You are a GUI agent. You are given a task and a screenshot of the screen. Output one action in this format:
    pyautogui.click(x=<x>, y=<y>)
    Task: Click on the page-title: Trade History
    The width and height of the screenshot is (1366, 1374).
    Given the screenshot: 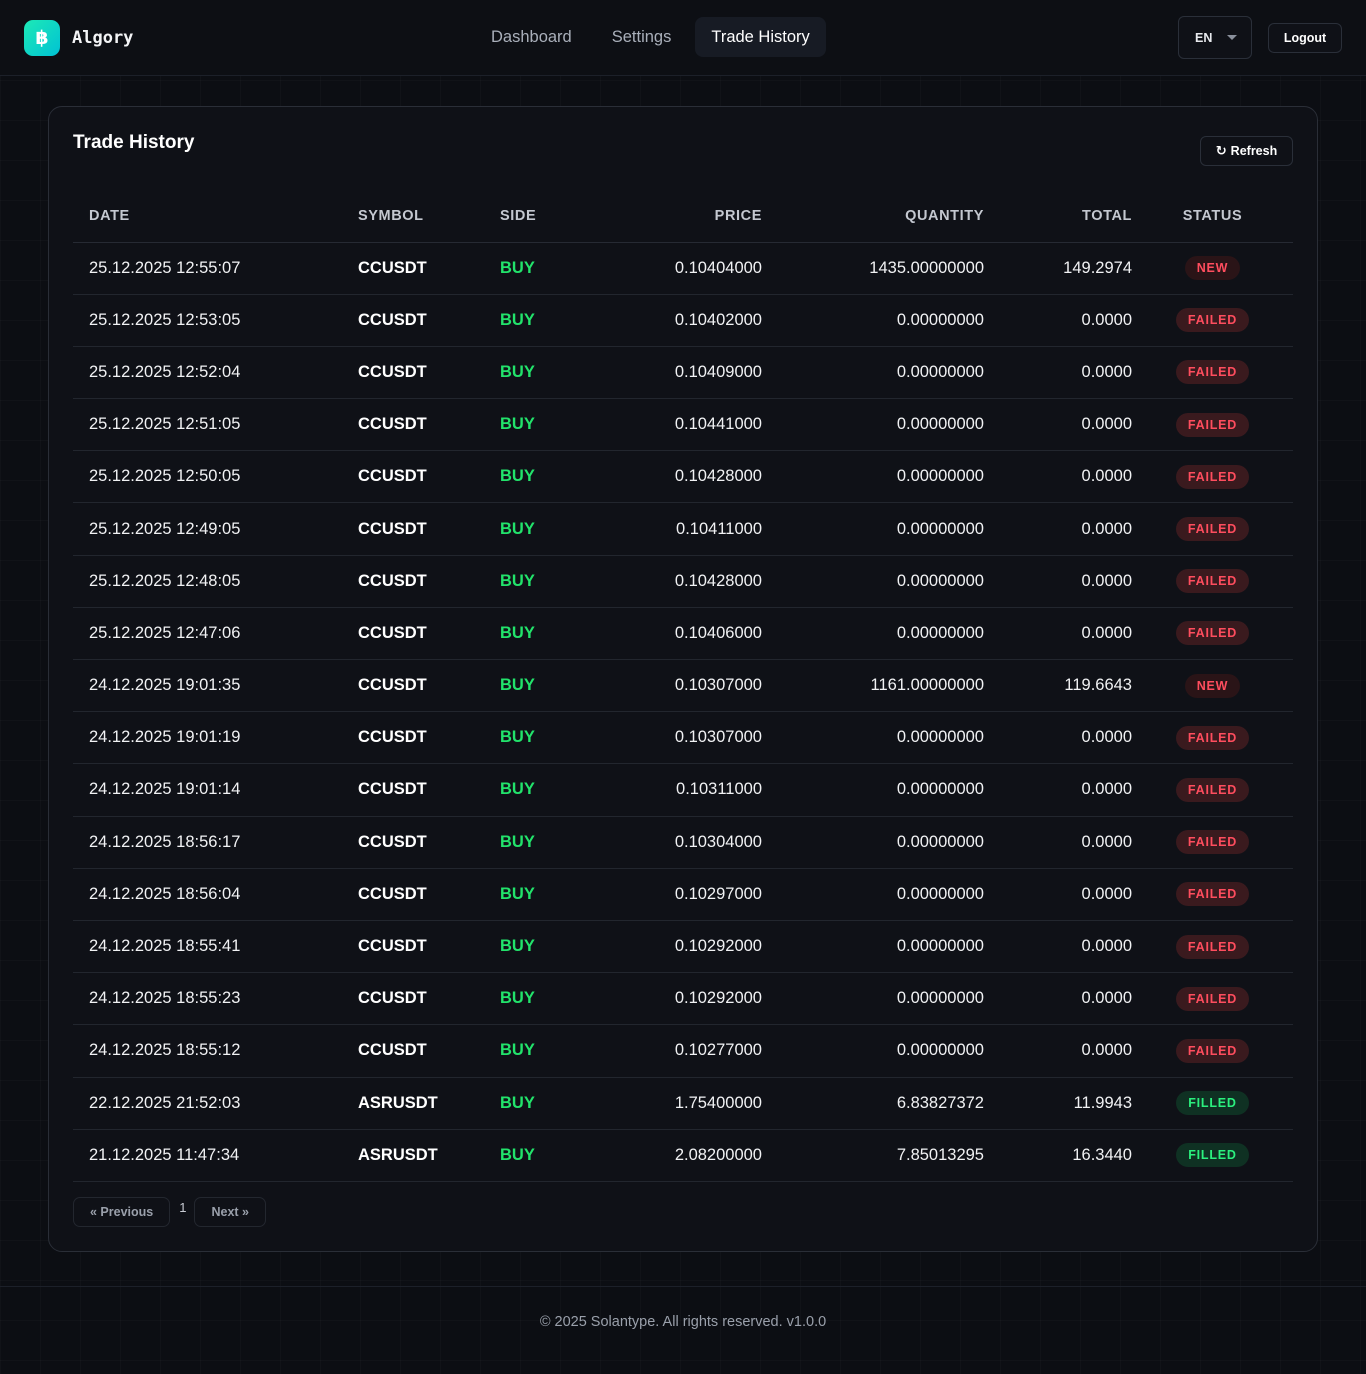 What is the action you would take?
    pyautogui.click(x=134, y=142)
    